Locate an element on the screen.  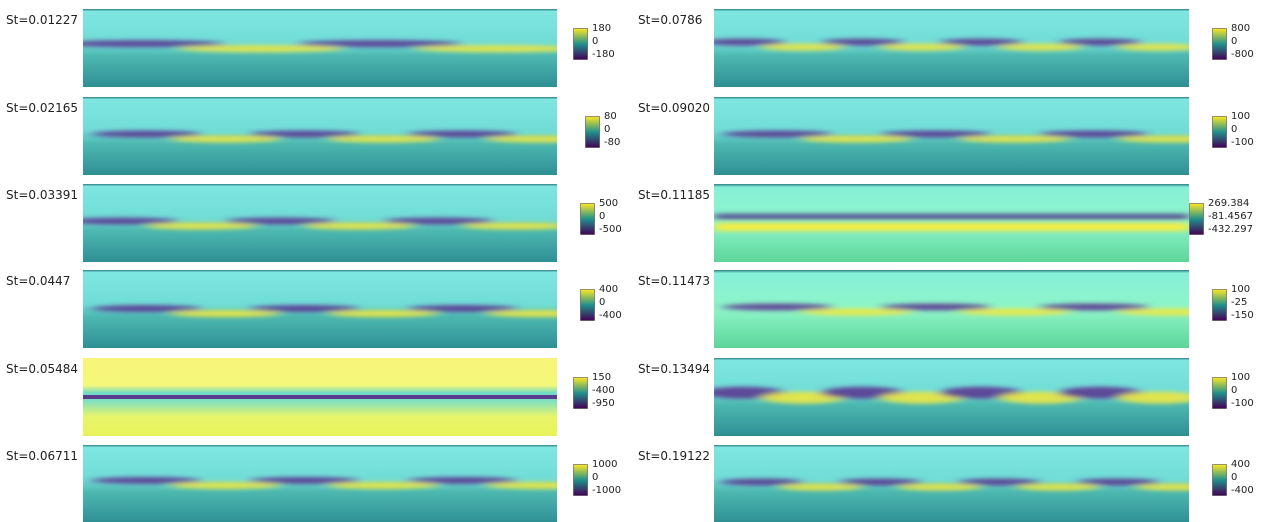
panel-label: St=0.0447 is located at coordinates (38, 281).